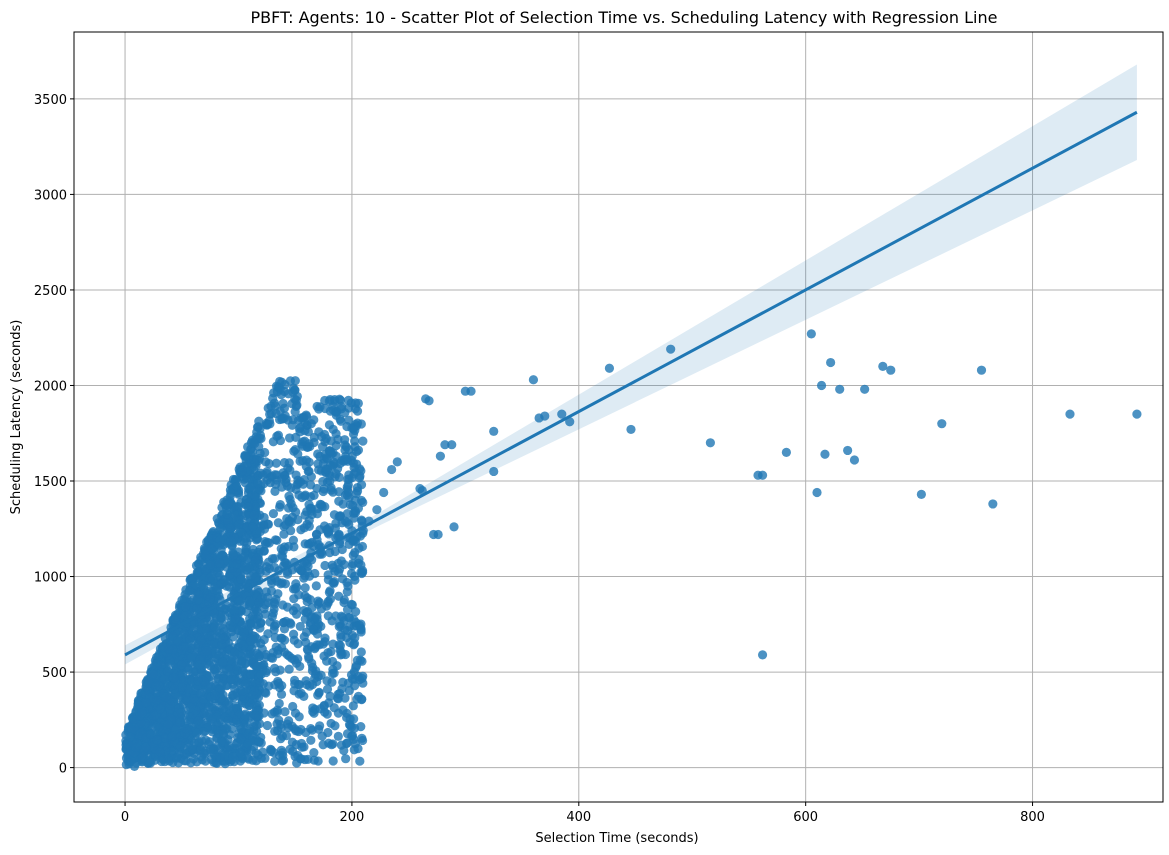 The height and width of the screenshot is (855, 1169). What do you see at coordinates (50, 578) in the screenshot?
I see `y-tick-label: 1000` at bounding box center [50, 578].